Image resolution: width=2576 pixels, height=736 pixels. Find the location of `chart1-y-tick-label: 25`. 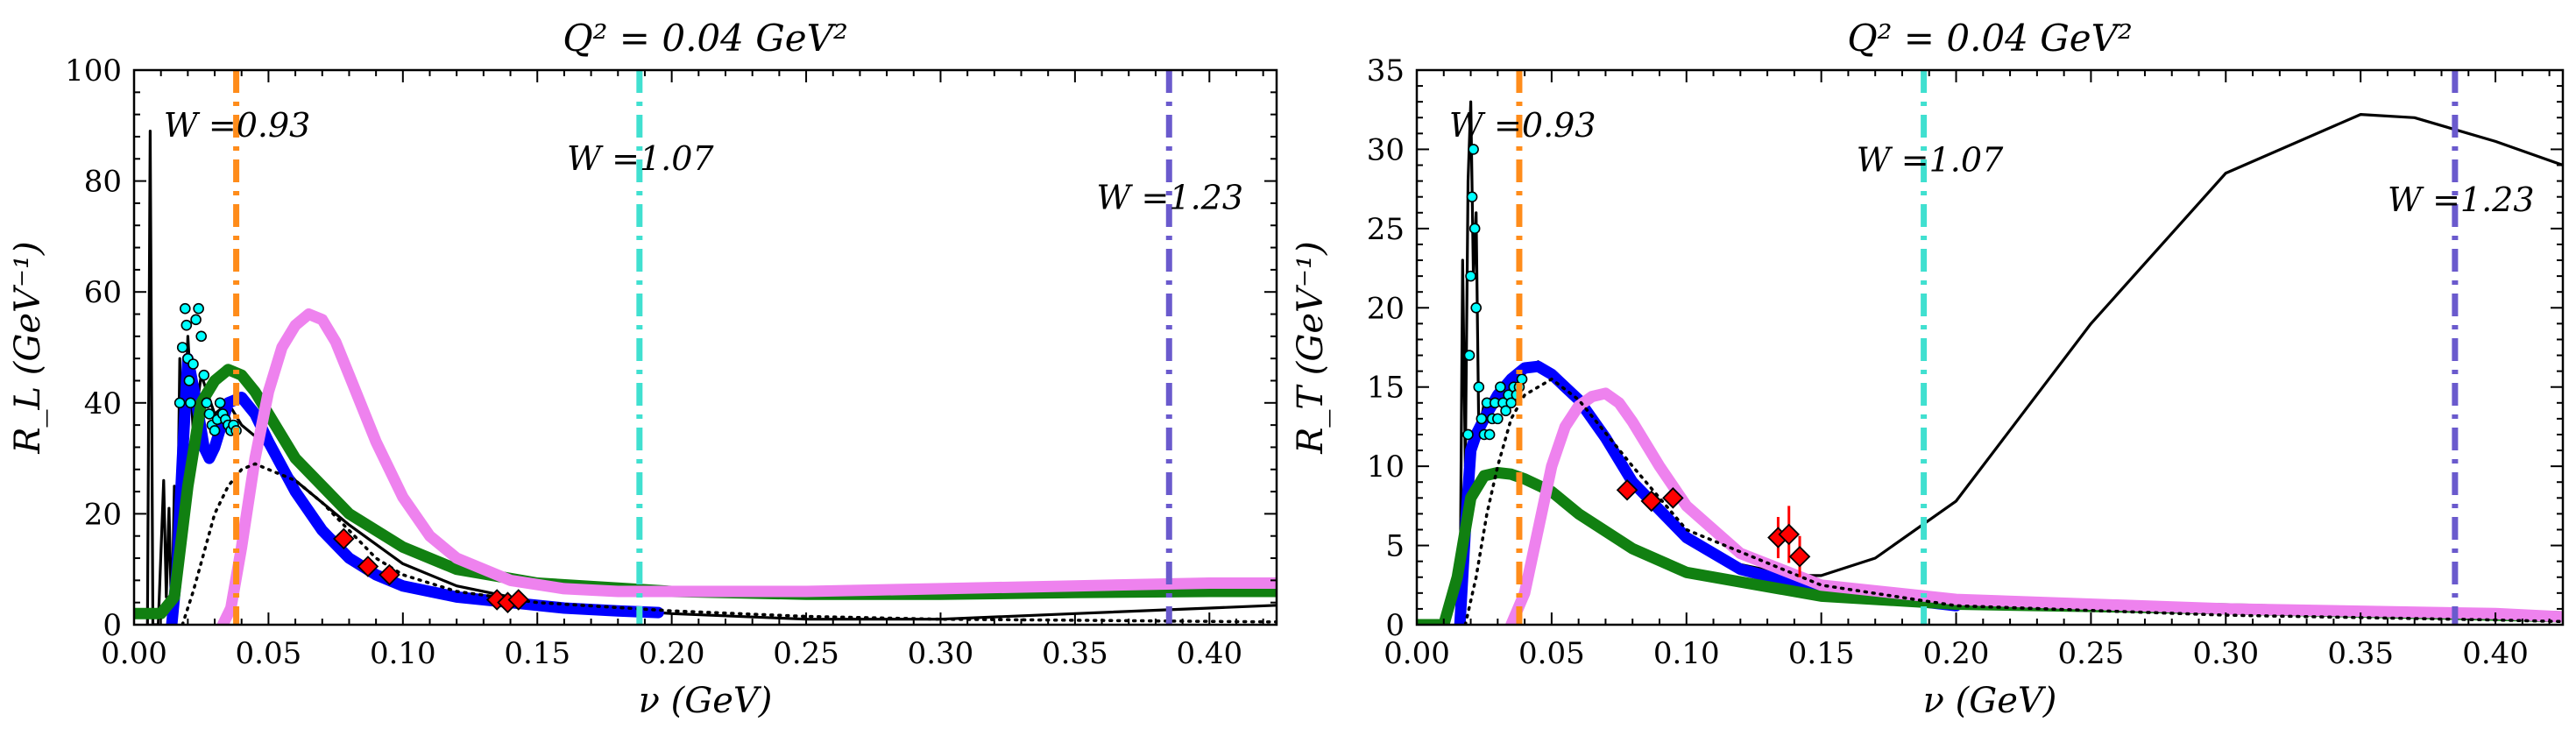

chart1-y-tick-label: 25 is located at coordinates (1386, 229).